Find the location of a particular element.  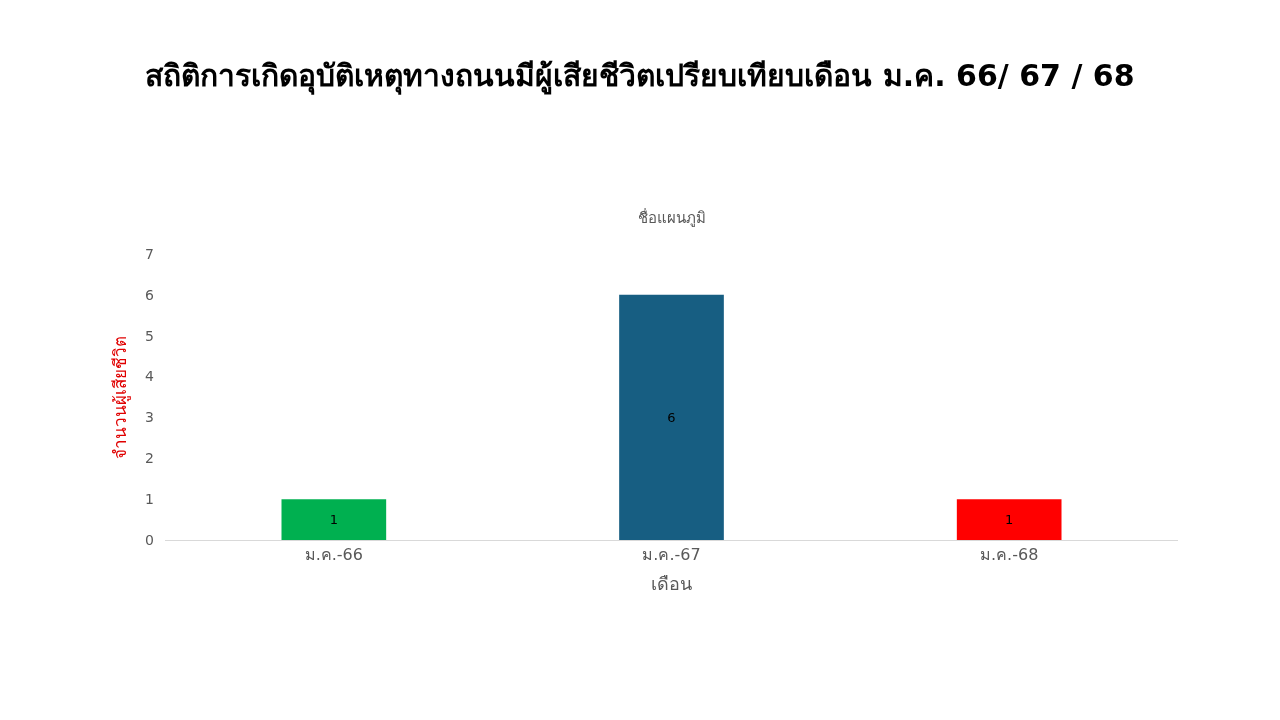

y-axis-title: จำนวนผู้เสียชีวิต is located at coordinates (120, 397).